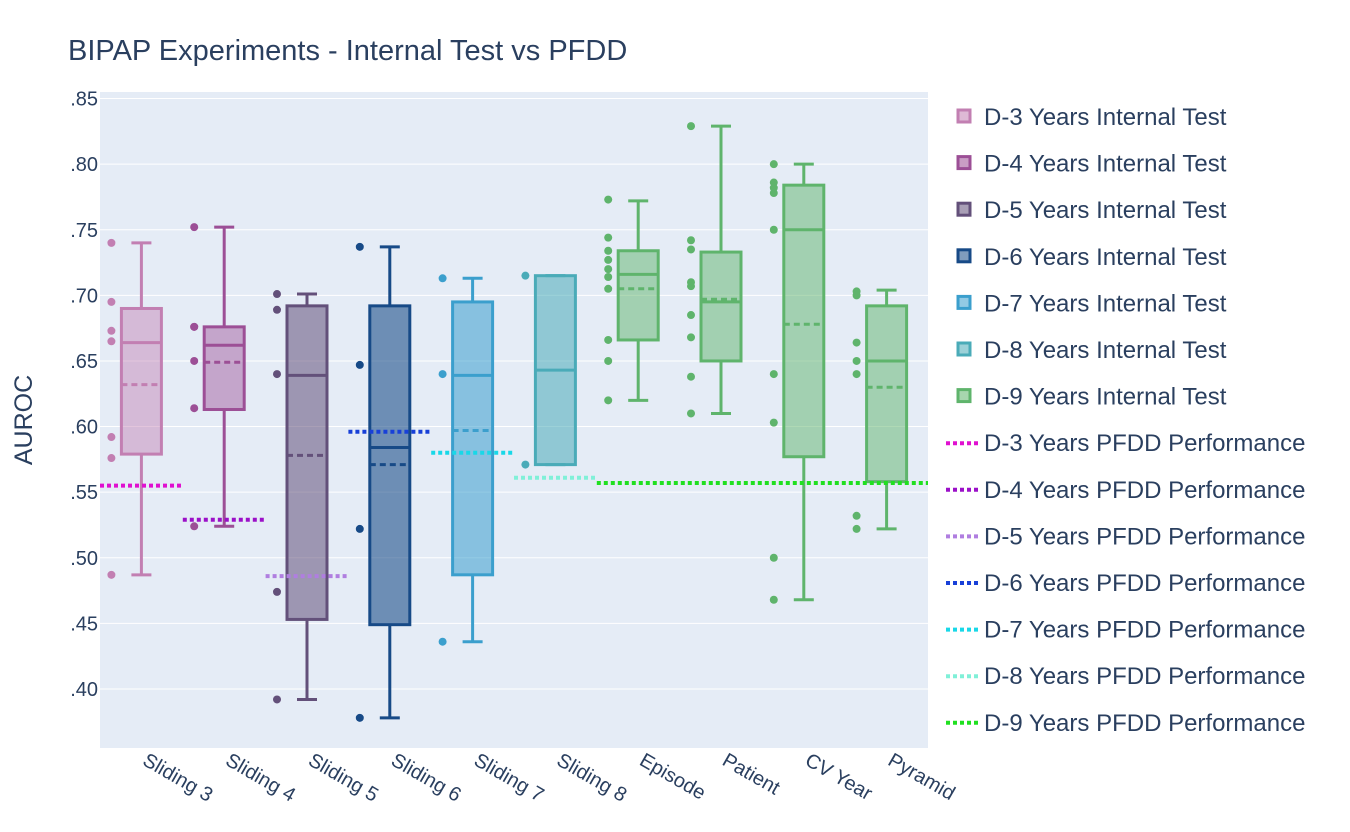 The height and width of the screenshot is (832, 1350). Describe the element at coordinates (1105, 117) in the screenshot. I see `legend-label: D-3 Years Internal Test` at that location.